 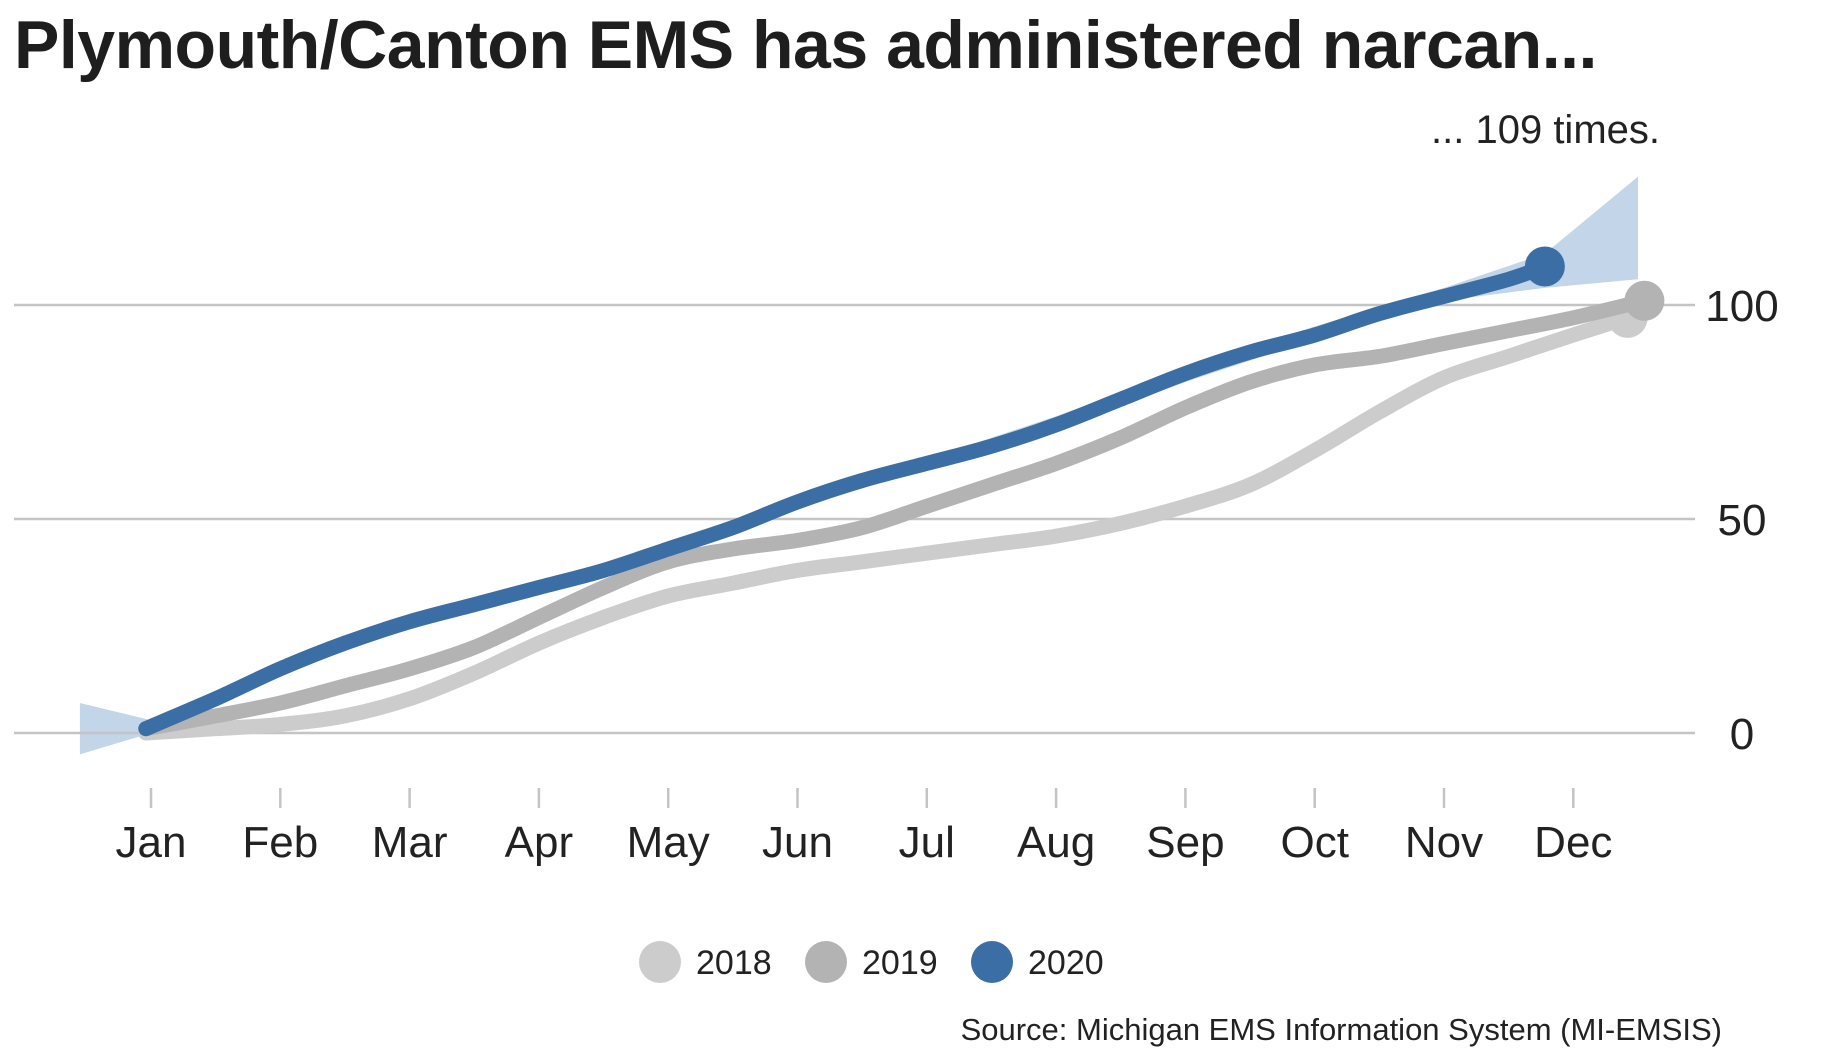 I want to click on x-tick-label-jun: Jun, so click(x=797, y=842).